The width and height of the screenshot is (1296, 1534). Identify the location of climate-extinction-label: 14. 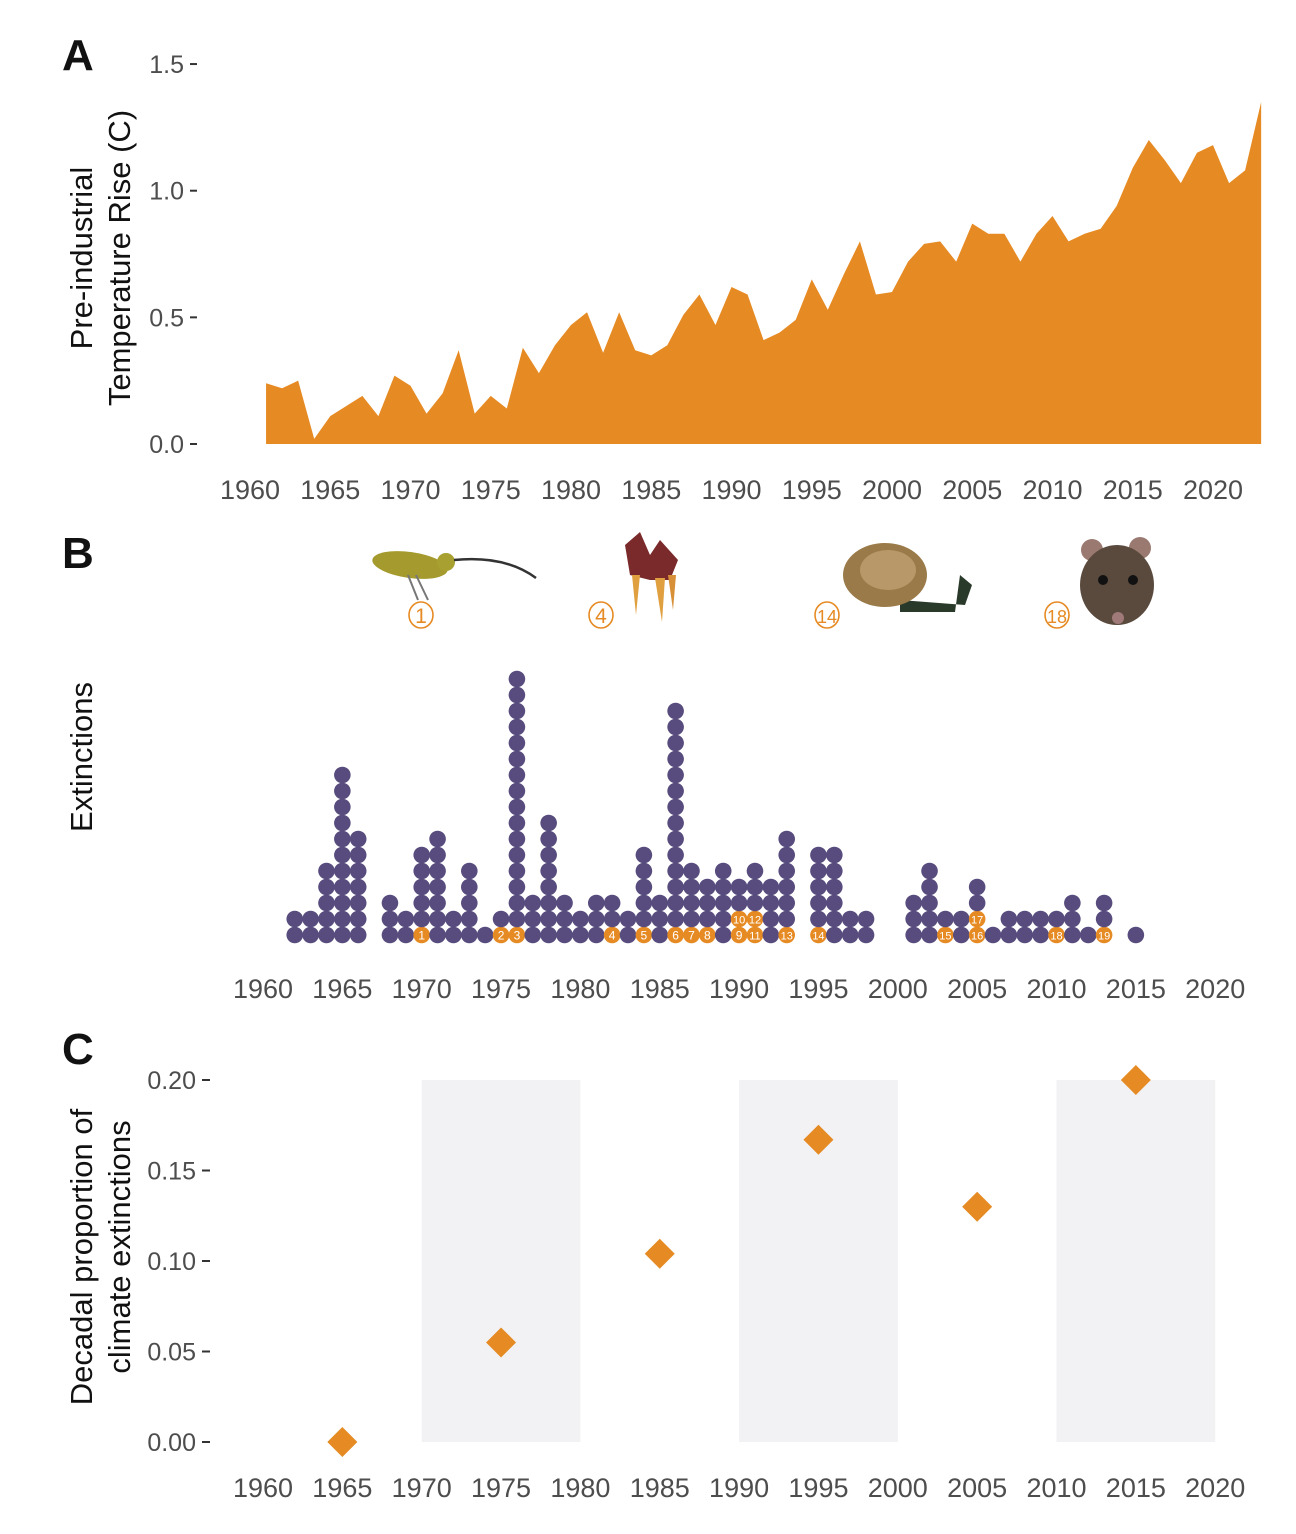
(818, 937).